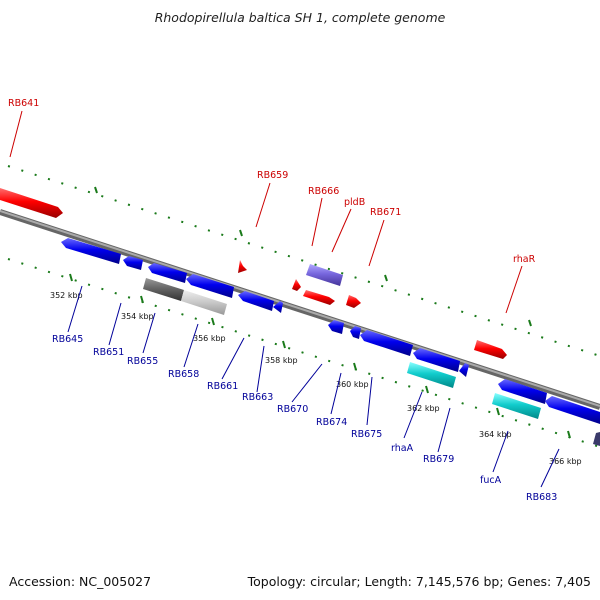 This screenshot has width=600, height=600. I want to click on accession-text: Accession: NC_005027, so click(80, 581).